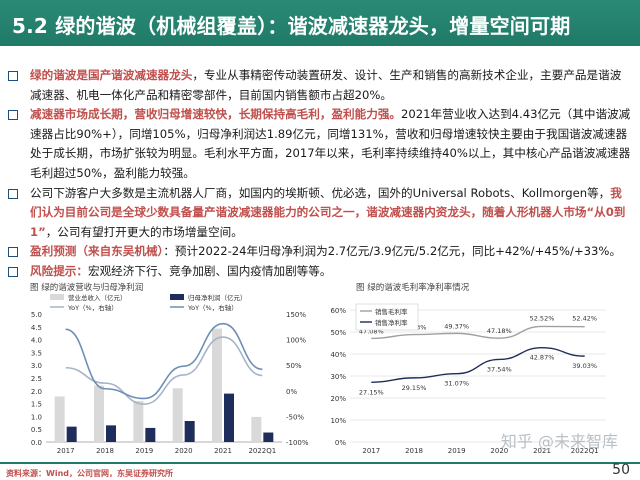 Image resolution: width=640 pixels, height=480 pixels. Describe the element at coordinates (36, 430) in the screenshot. I see `y-tick-label: 0.5` at that location.